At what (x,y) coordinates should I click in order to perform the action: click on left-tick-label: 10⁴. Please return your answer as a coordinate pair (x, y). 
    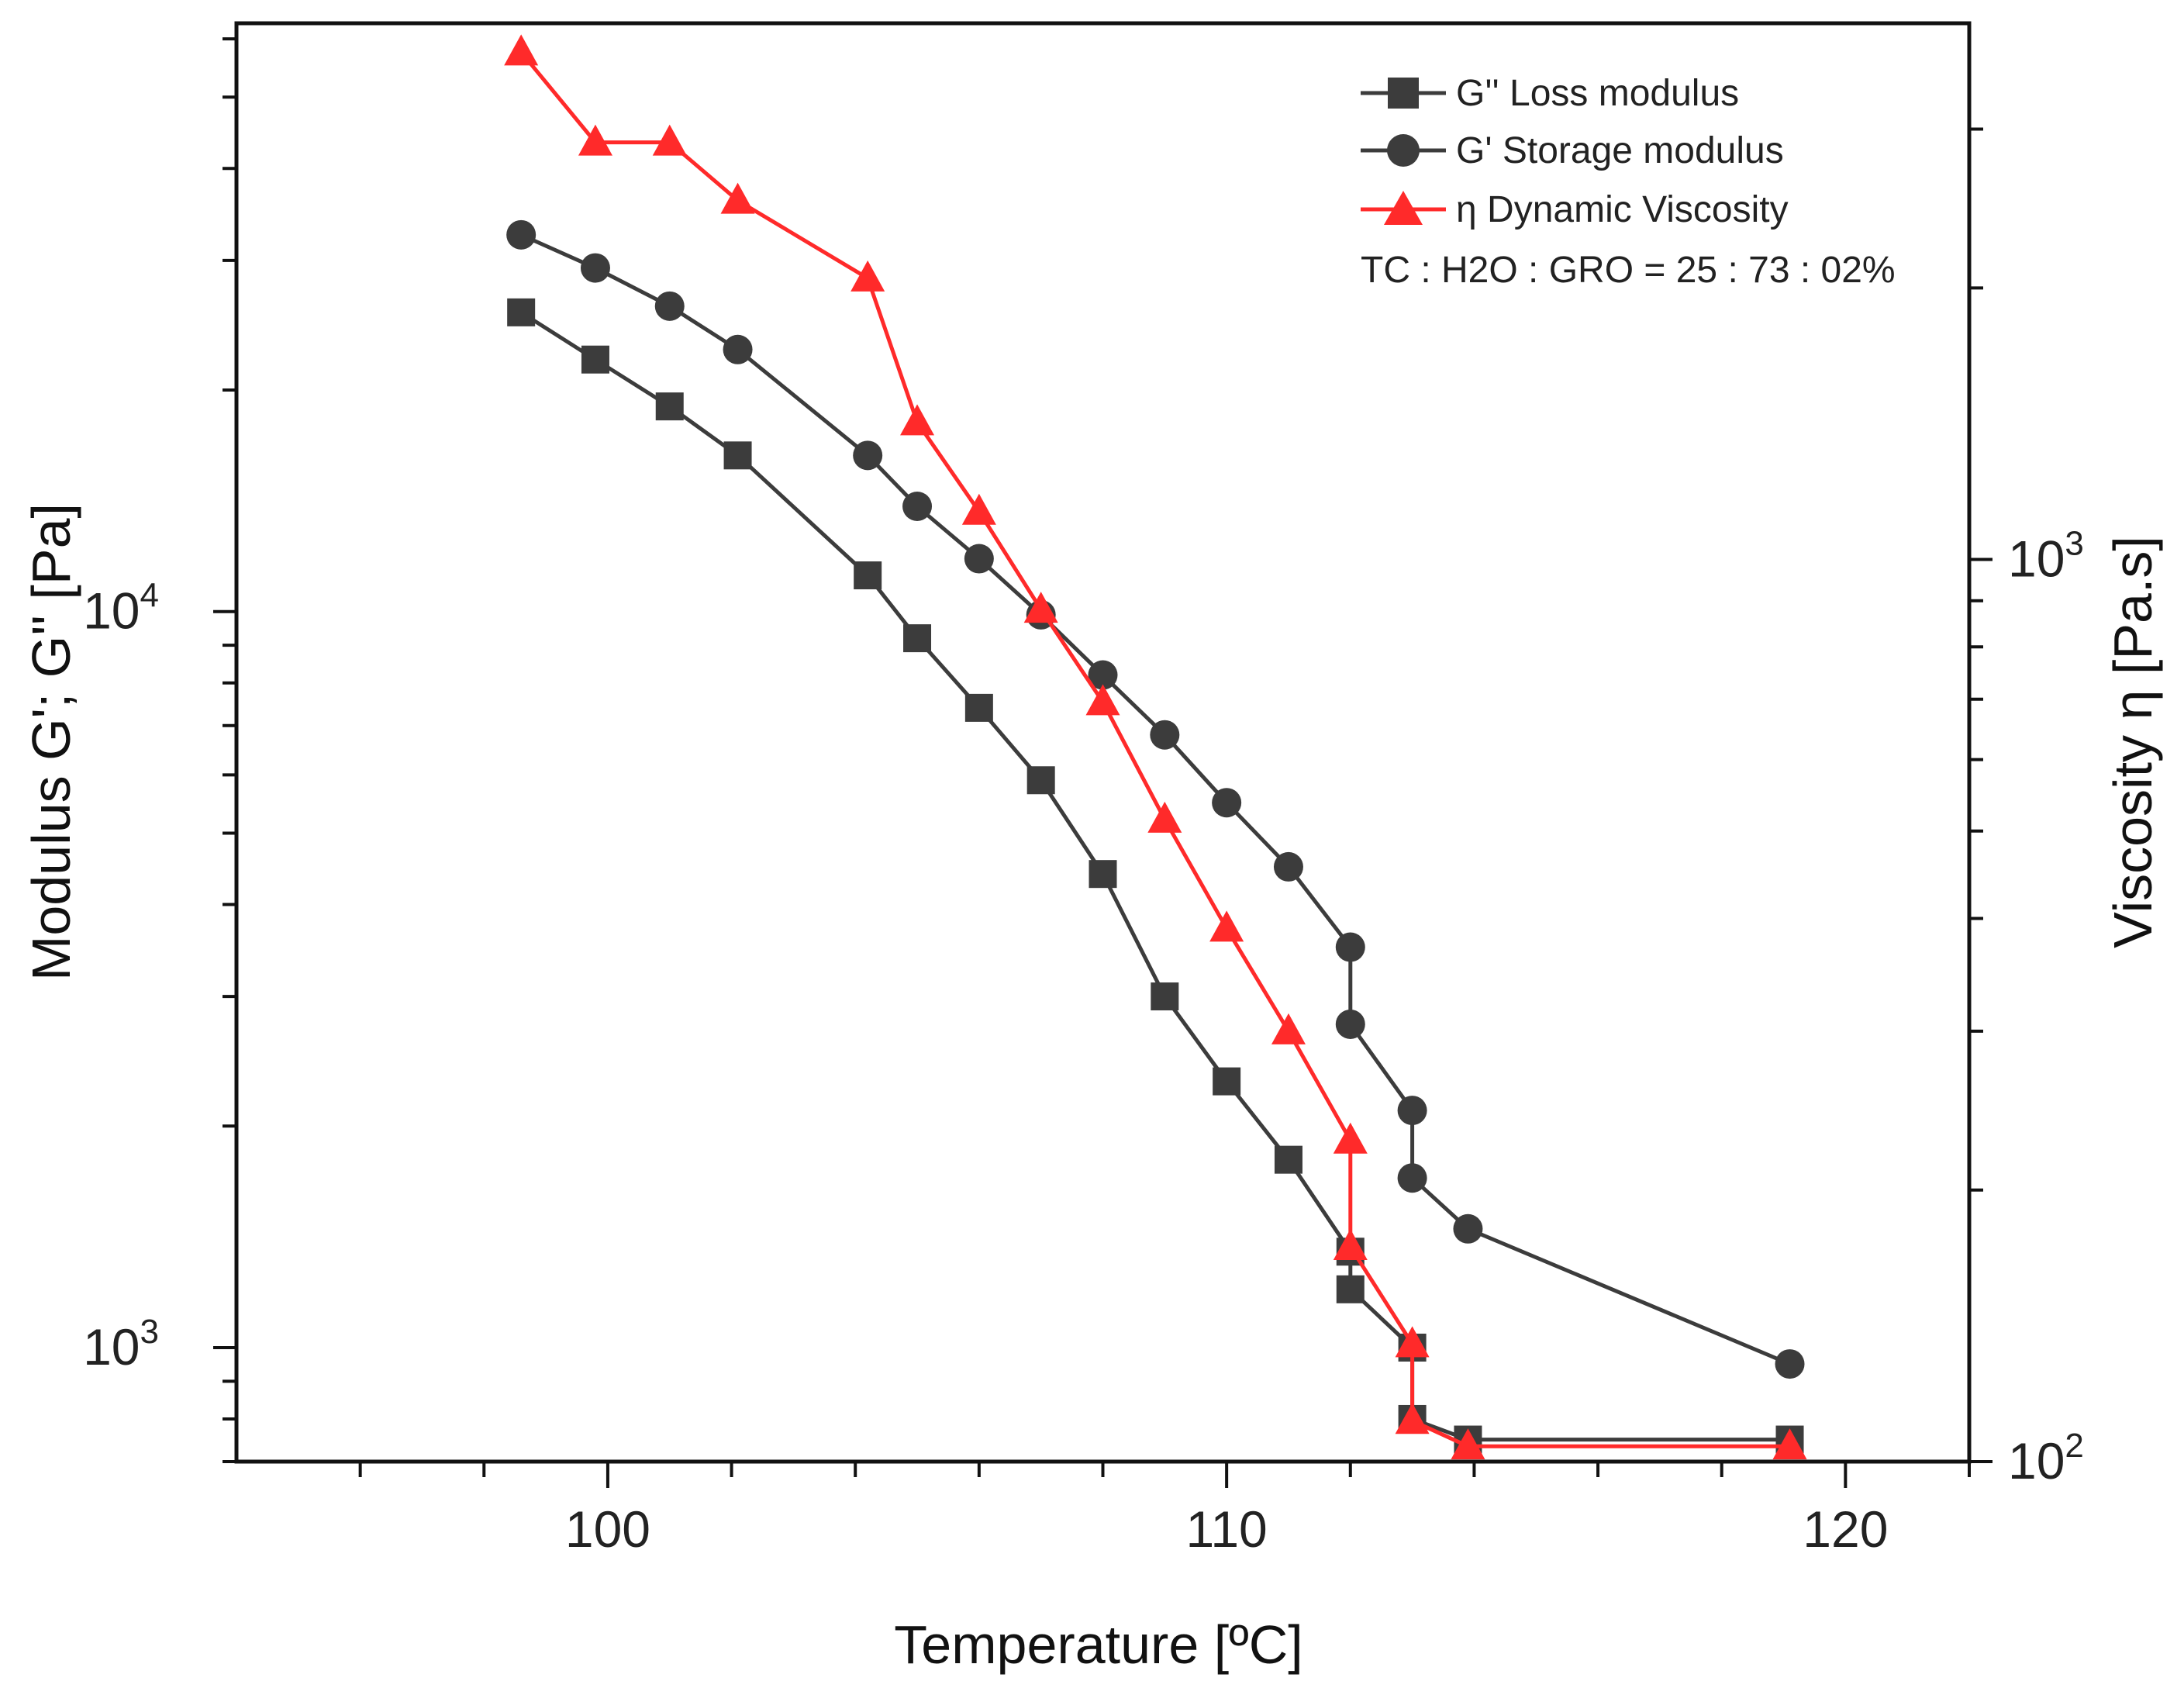
    Looking at the image, I should click on (121, 608).